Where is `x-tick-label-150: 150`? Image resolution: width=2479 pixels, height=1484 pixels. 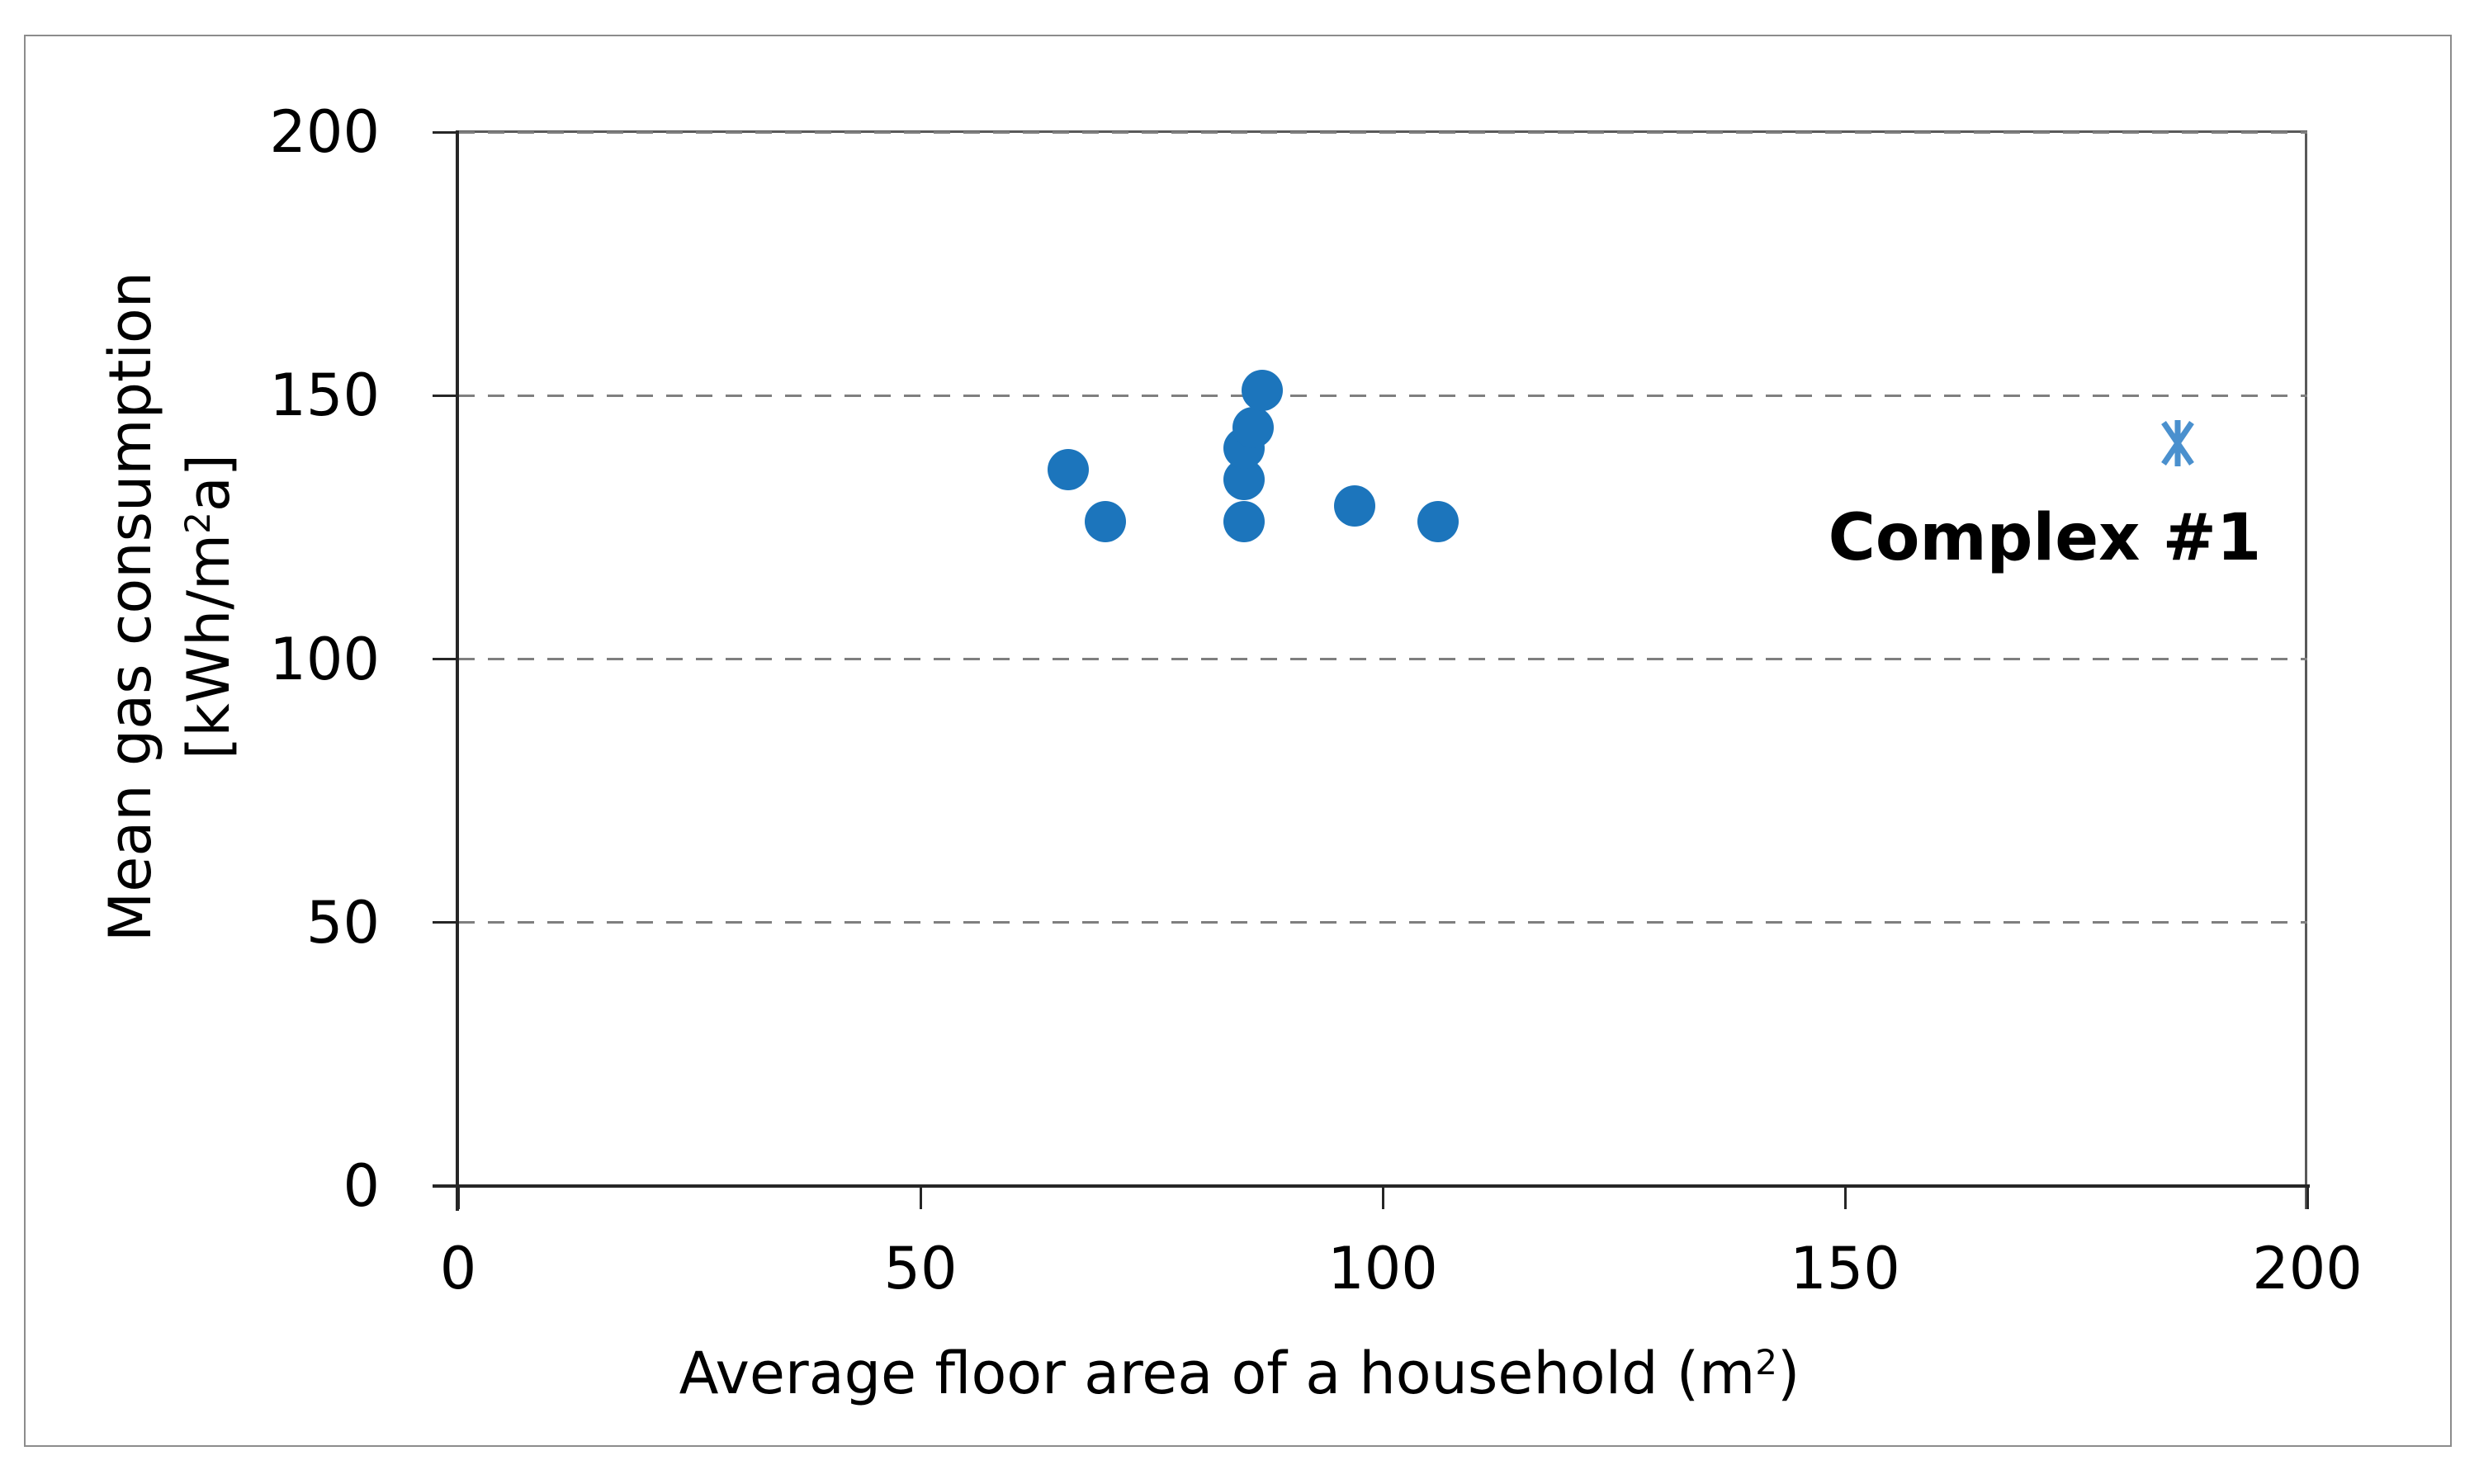 x-tick-label-150: 150 is located at coordinates (1845, 1268).